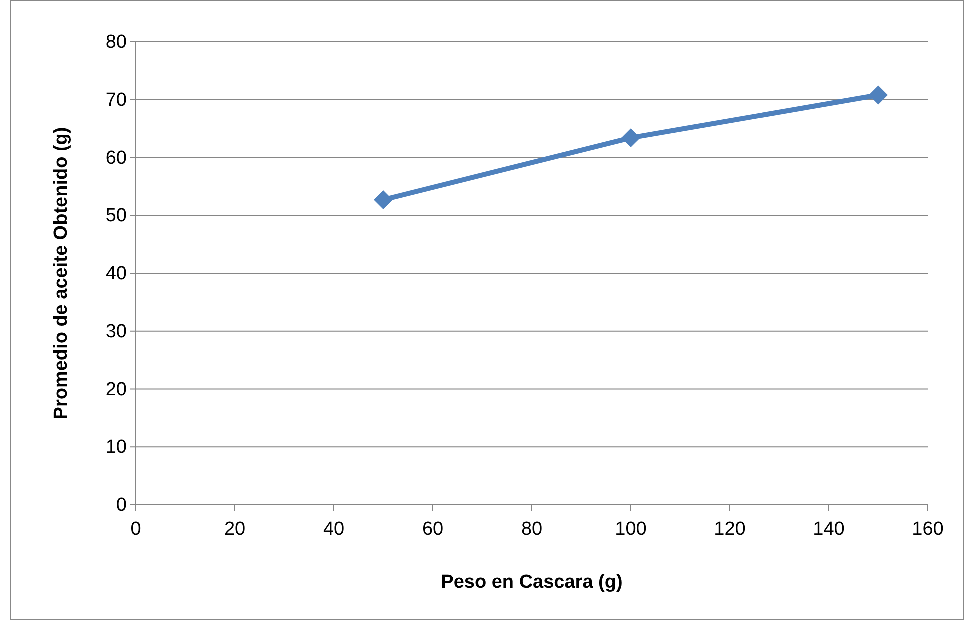 The width and height of the screenshot is (965, 621). Describe the element at coordinates (116, 158) in the screenshot. I see `y-tick-label: 60` at that location.